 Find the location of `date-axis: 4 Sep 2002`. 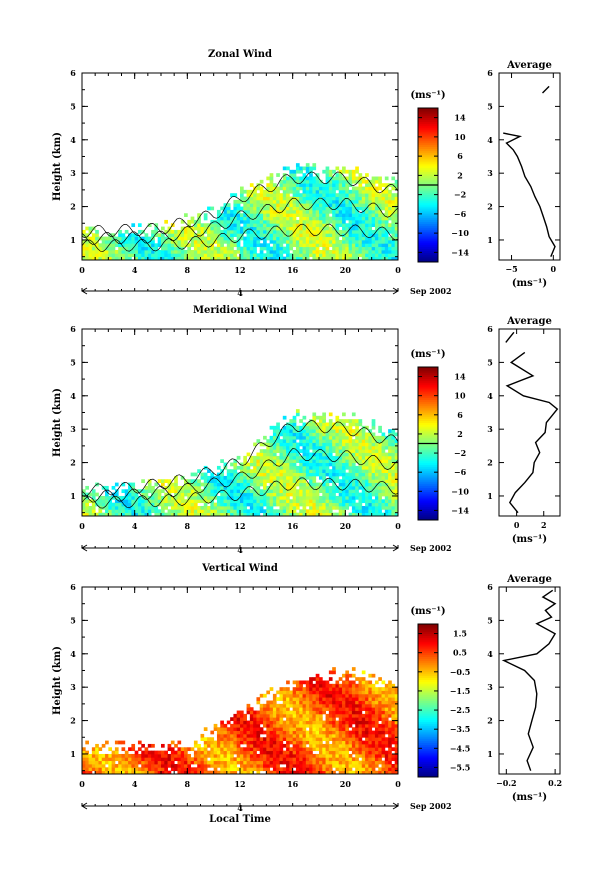

date-axis: 4 Sep 2002 is located at coordinates (266, 549).